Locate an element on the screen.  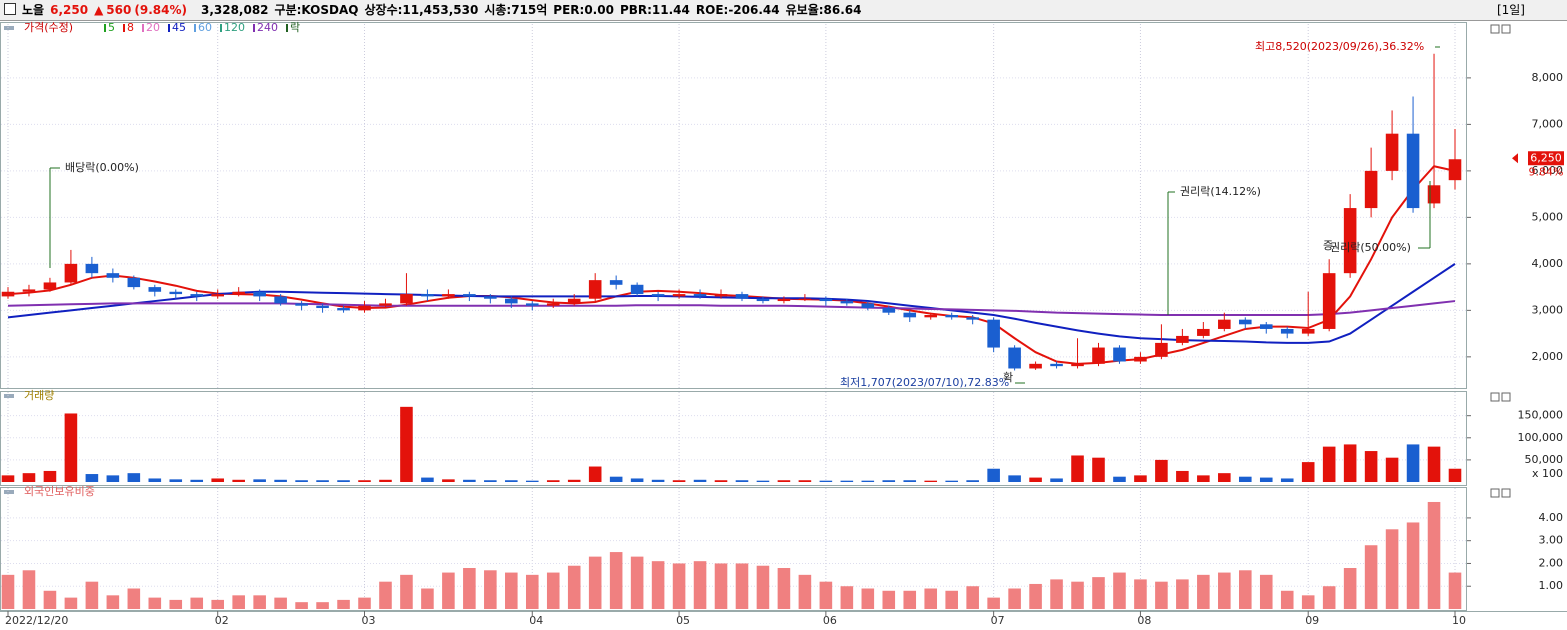
last-price: 6,250 is located at coordinates (1546, 157).